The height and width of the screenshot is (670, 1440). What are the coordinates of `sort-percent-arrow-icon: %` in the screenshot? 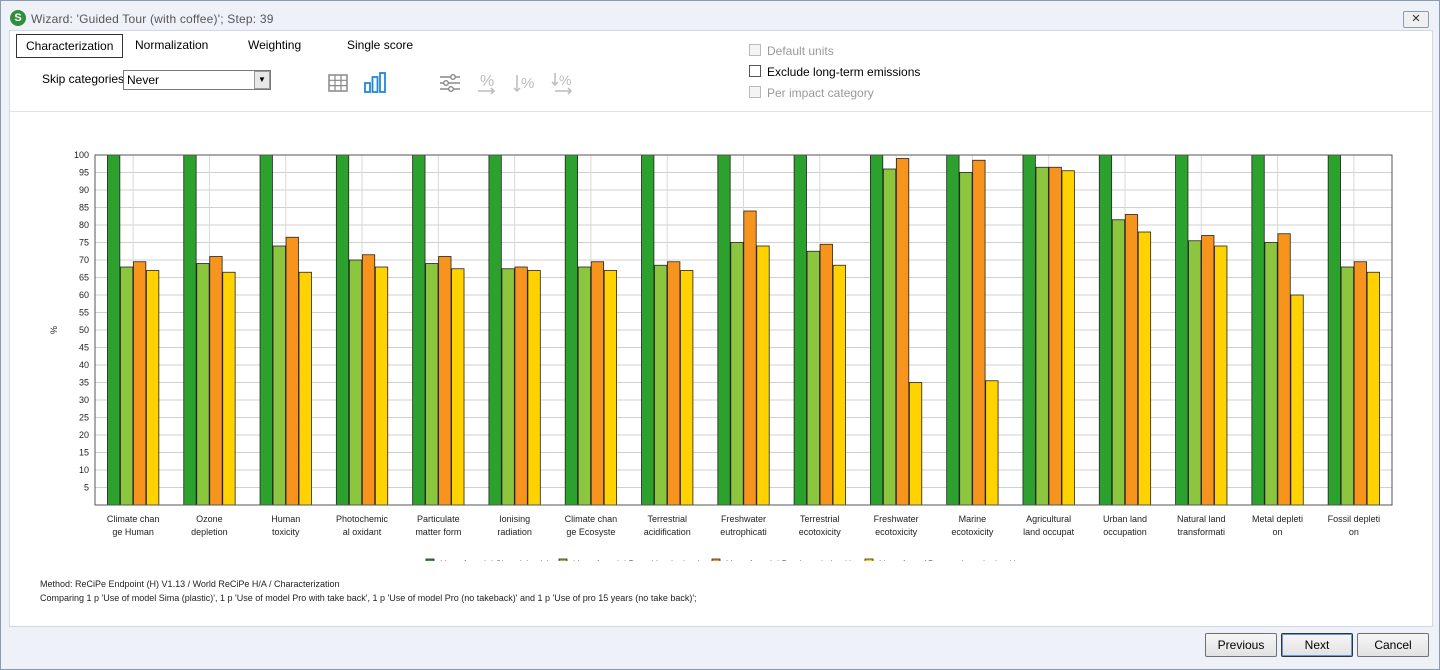 It's located at (563, 83).